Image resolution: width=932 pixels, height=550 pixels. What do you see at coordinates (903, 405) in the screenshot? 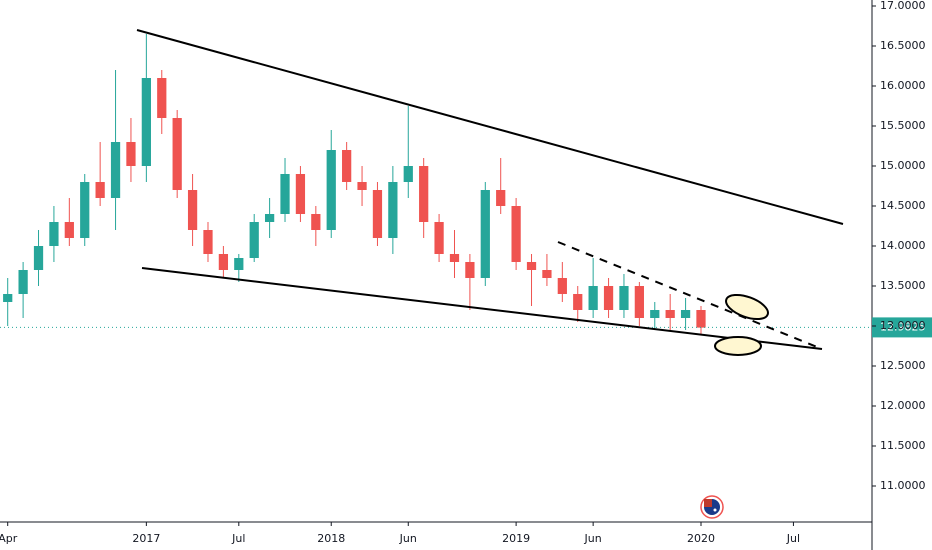
I see `y-tick-label: 12.0000` at bounding box center [903, 405].